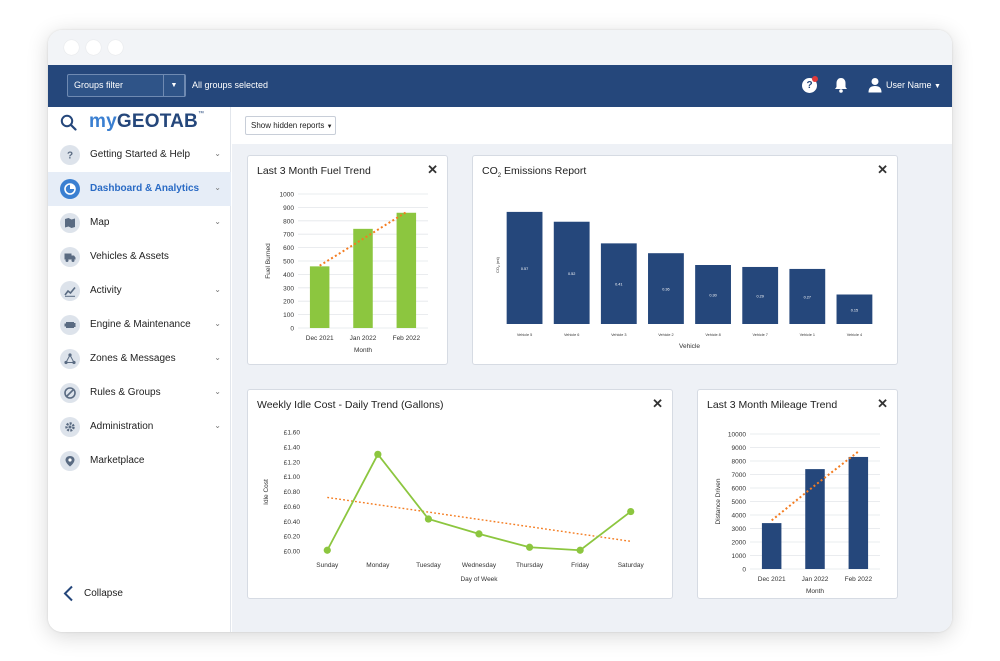 The image size is (1000, 661). Describe the element at coordinates (631, 565) in the screenshot. I see `x-tick-label: Saturday` at that location.